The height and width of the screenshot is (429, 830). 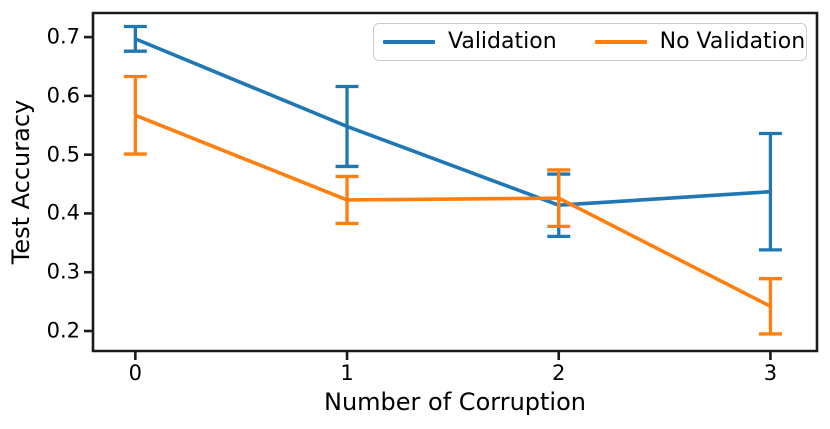 What do you see at coordinates (63, 330) in the screenshot?
I see `y-tick-label: 0.2` at bounding box center [63, 330].